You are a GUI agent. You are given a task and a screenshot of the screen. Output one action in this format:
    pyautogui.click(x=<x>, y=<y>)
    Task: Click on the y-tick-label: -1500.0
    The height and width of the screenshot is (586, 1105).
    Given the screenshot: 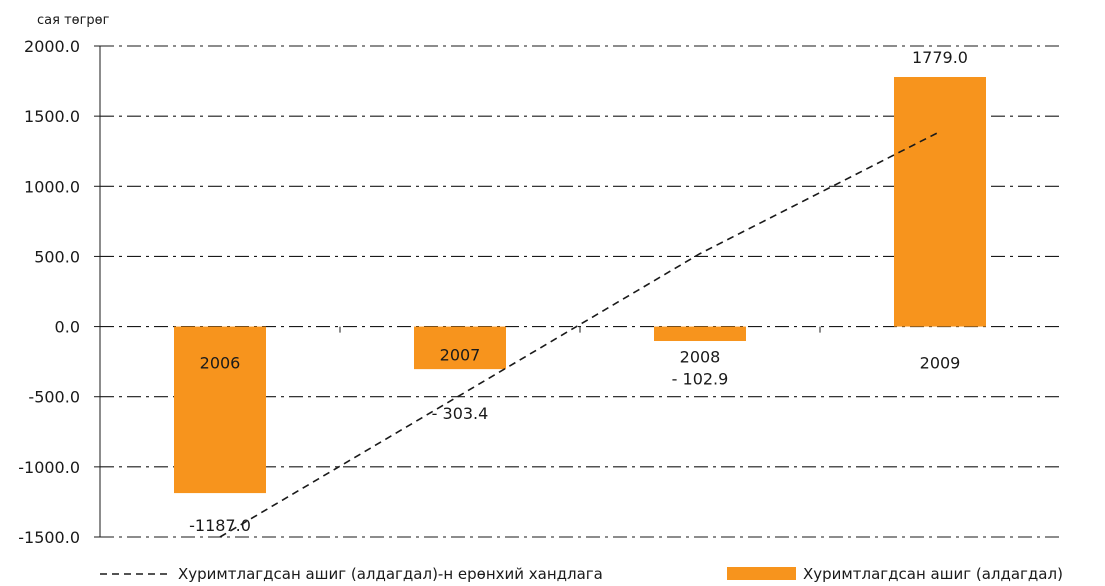 What is the action you would take?
    pyautogui.click(x=49, y=537)
    